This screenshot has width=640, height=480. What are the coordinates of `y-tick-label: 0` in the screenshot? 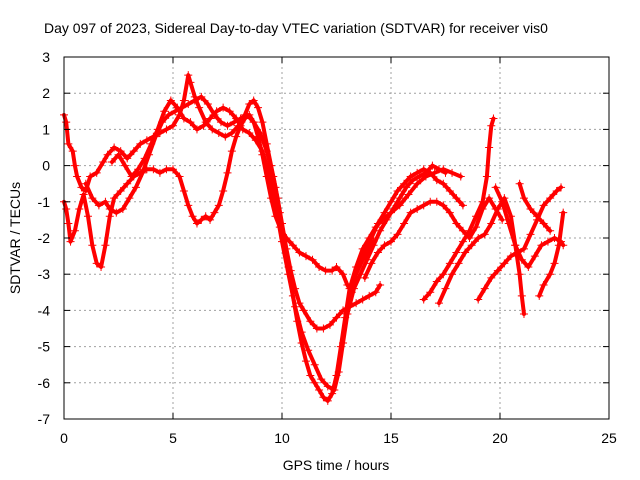 It's located at (46, 166).